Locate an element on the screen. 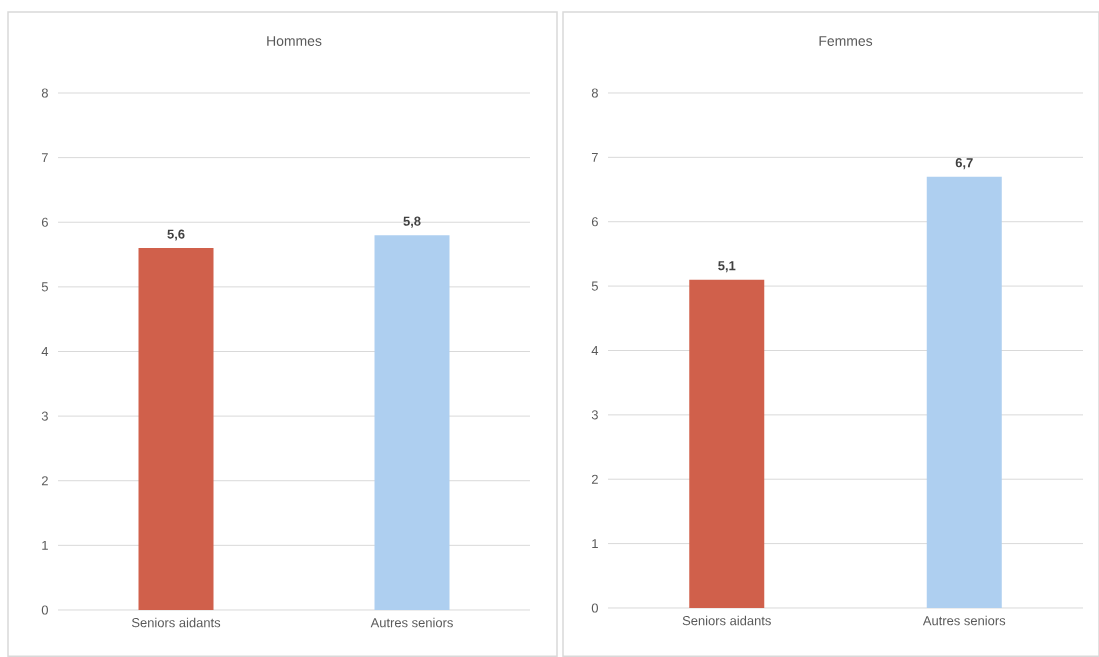  data-label: 6,7 is located at coordinates (964, 164).